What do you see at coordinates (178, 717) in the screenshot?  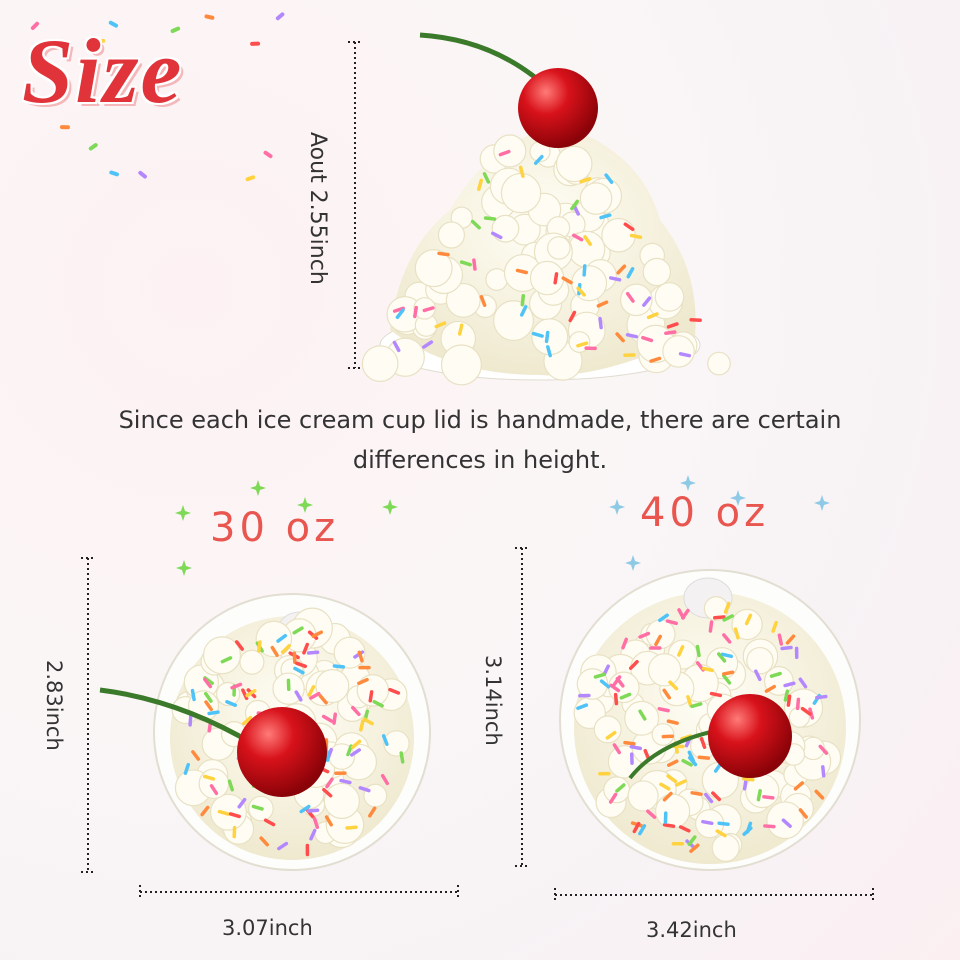 I see `cherry-stem` at bounding box center [178, 717].